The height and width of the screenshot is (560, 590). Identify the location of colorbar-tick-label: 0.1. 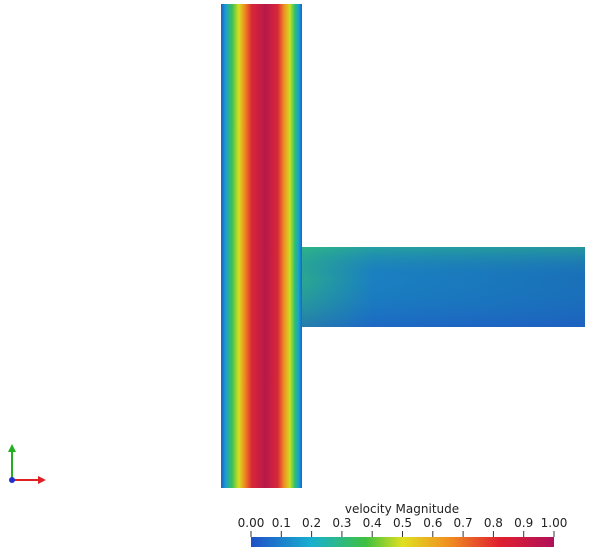
(281, 523).